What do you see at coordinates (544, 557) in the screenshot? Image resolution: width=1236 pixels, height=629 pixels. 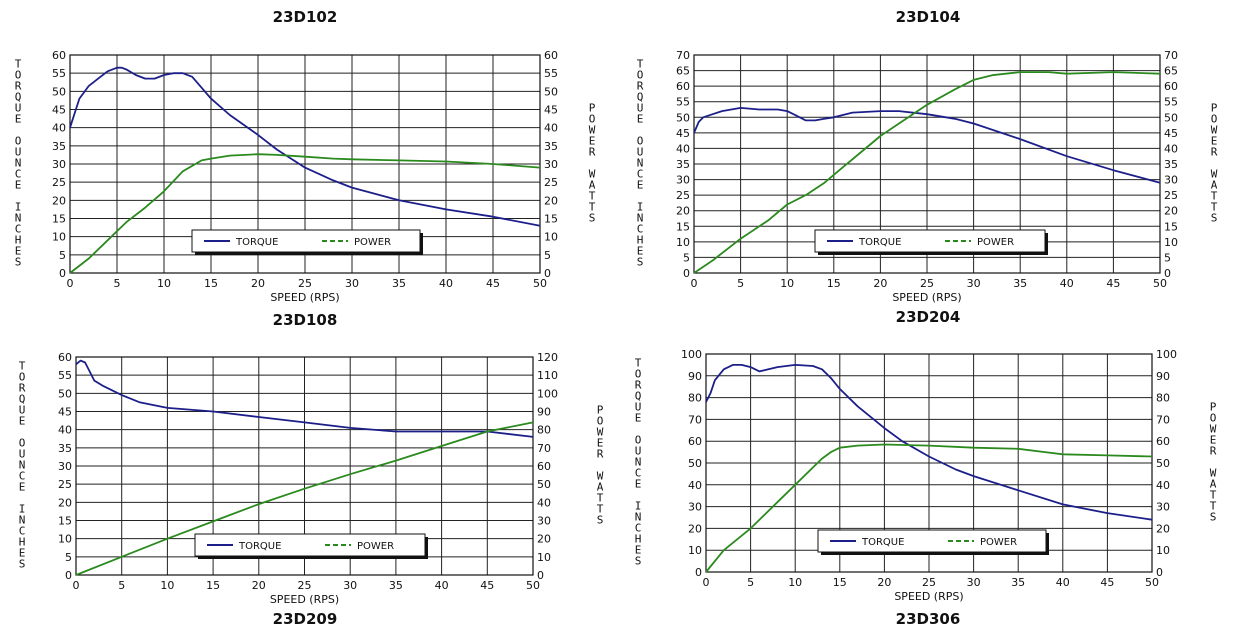 I see `y2-tick-label: 10` at bounding box center [544, 557].